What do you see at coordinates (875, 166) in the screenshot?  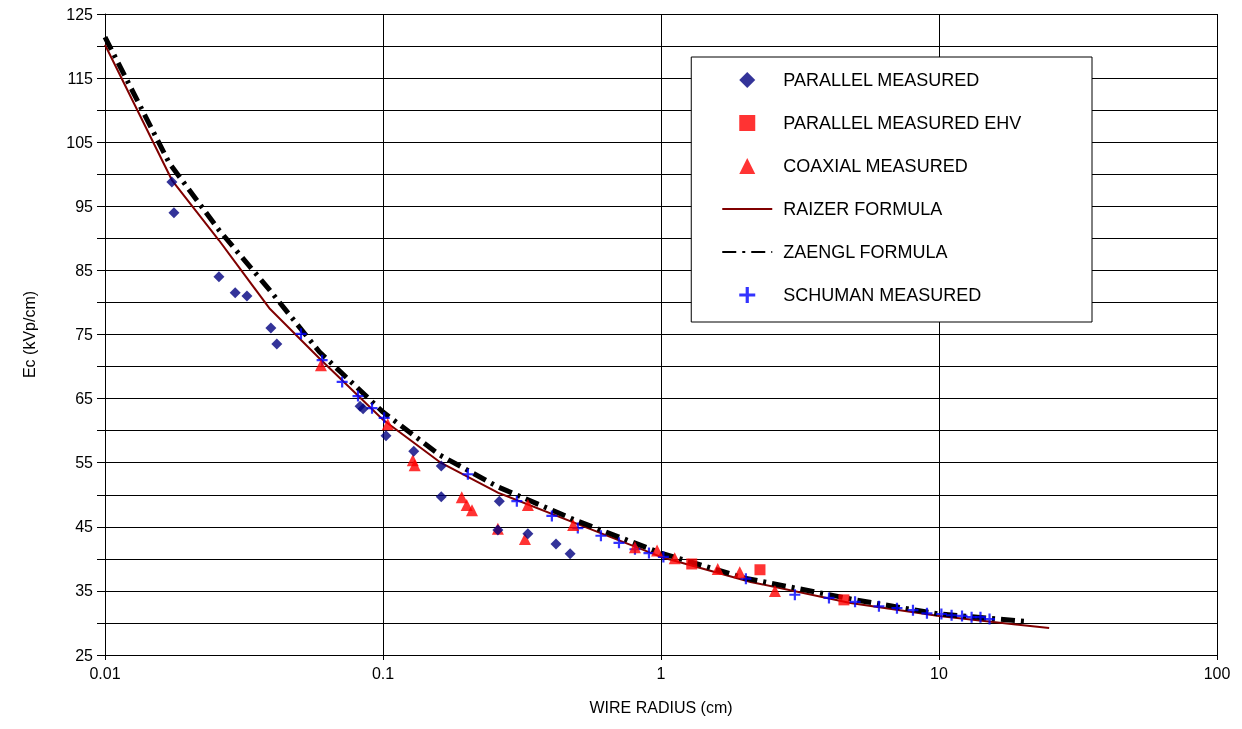 I see `legend-label: COAXIAL MEASURED` at bounding box center [875, 166].